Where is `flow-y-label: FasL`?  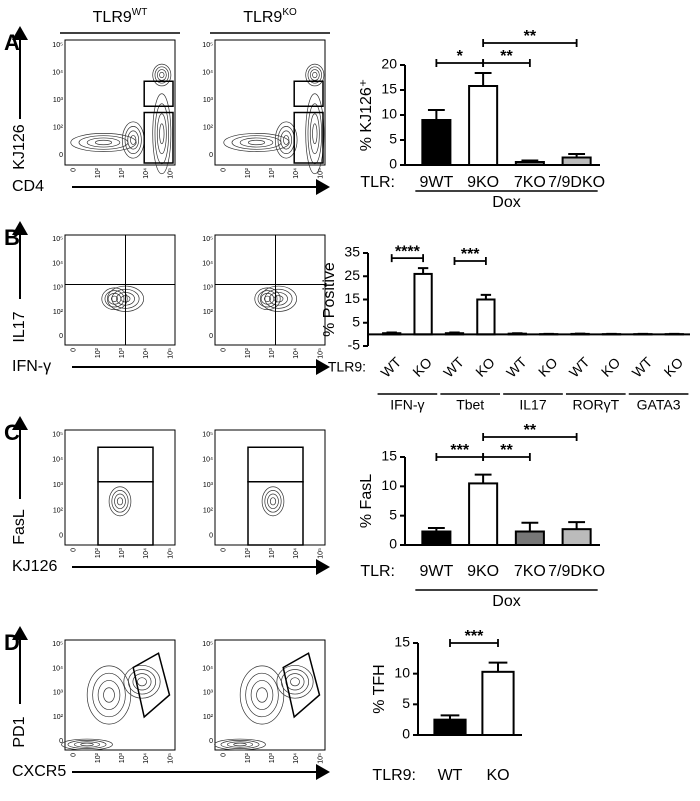 flow-y-label: FasL is located at coordinates (19, 527).